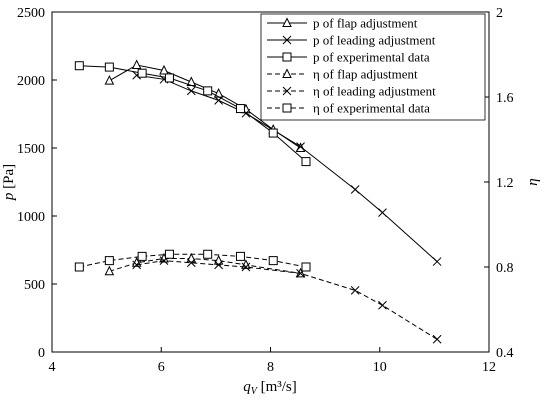 The image size is (550, 400). I want to click on y-right-tick-label: 0.8, so click(505, 268).